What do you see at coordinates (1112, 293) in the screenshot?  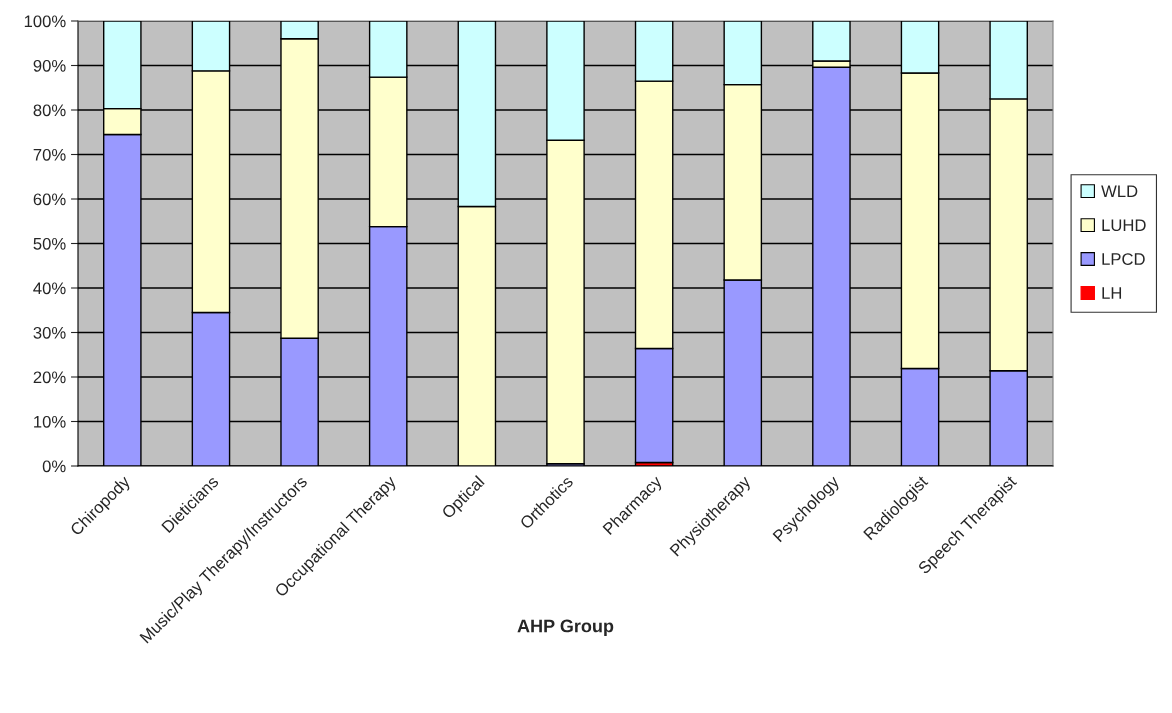 I see `legend-label: LH` at bounding box center [1112, 293].